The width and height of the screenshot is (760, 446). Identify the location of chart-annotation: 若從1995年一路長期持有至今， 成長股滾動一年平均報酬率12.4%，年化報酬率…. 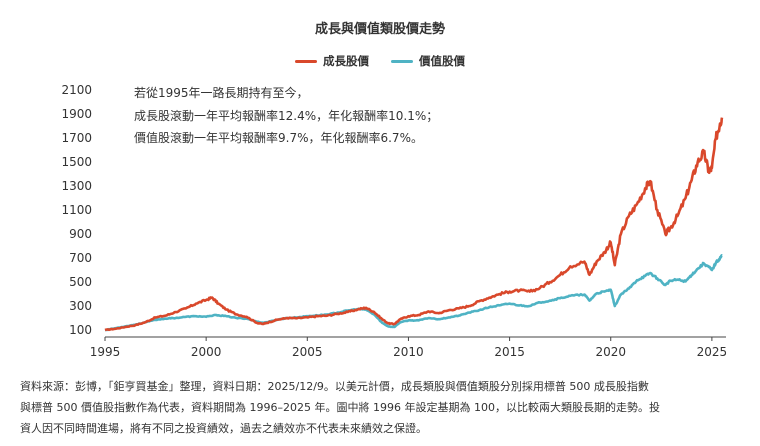
(286, 116).